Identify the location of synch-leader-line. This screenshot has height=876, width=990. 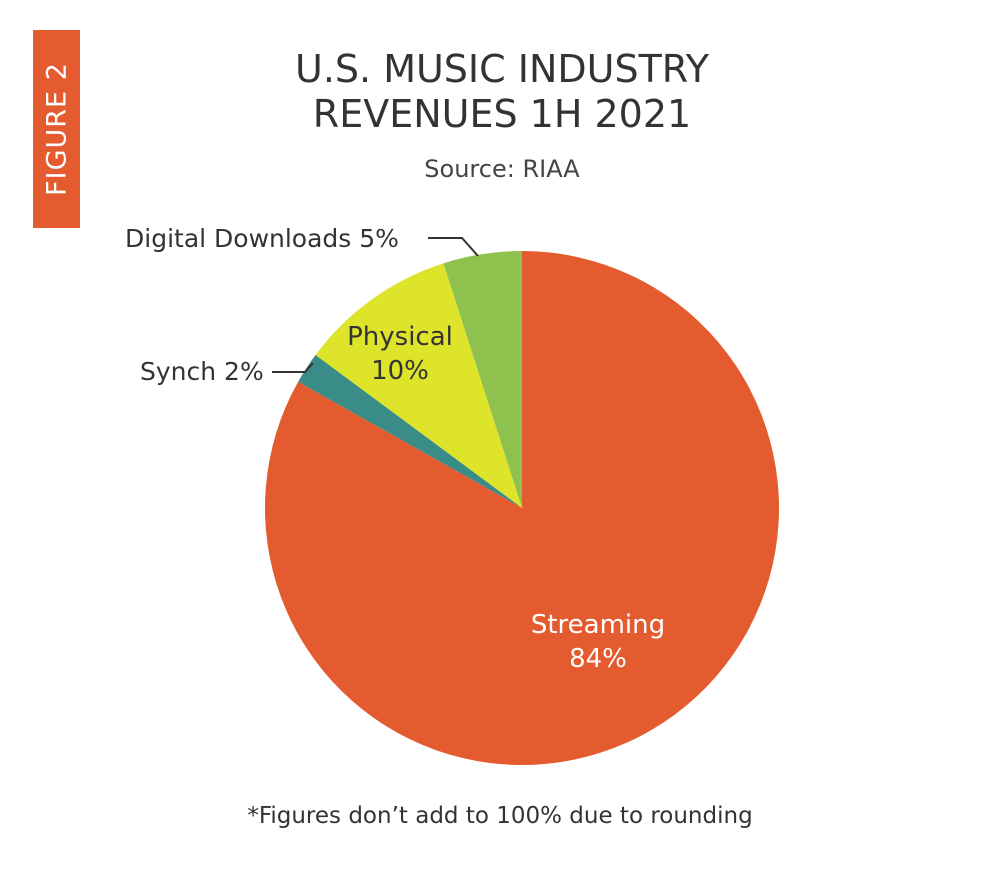
(293, 367).